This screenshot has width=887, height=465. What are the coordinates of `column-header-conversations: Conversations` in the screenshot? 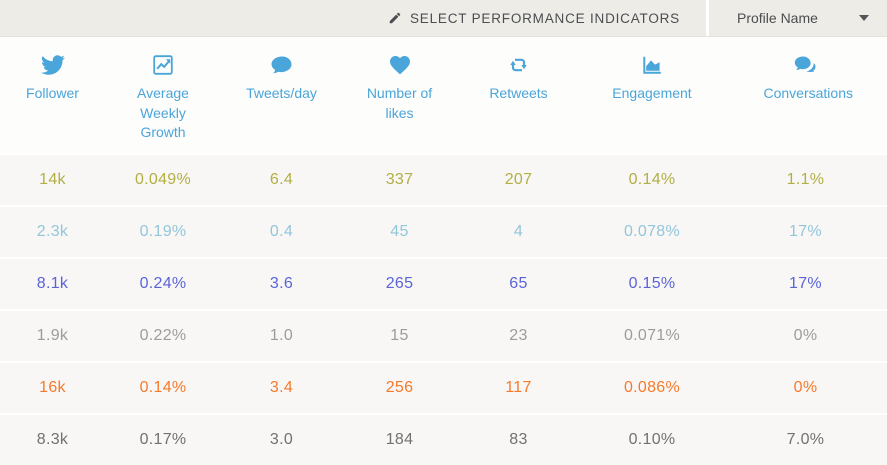 It's located at (805, 96).